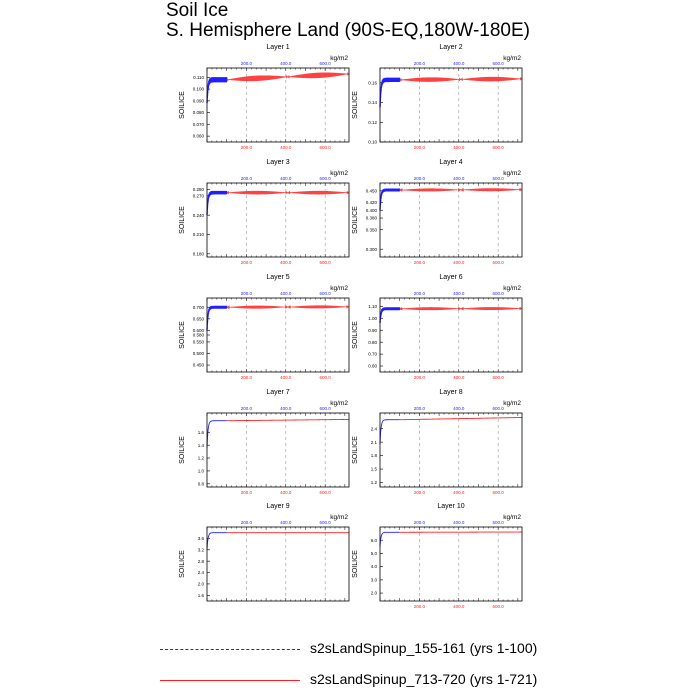  What do you see at coordinates (374, 482) in the screenshot?
I see `y-tick-label: 1.2` at bounding box center [374, 482].